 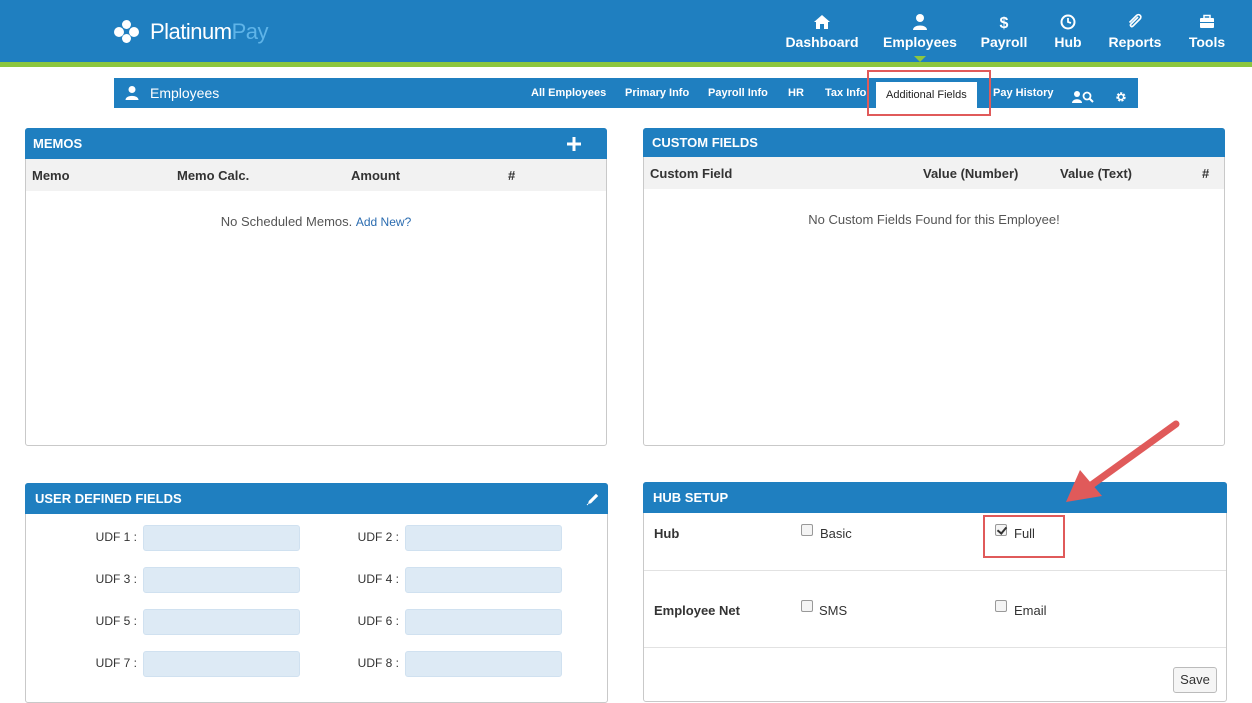 What do you see at coordinates (378, 537) in the screenshot?
I see `udf-2-label: UDF 2 :` at bounding box center [378, 537].